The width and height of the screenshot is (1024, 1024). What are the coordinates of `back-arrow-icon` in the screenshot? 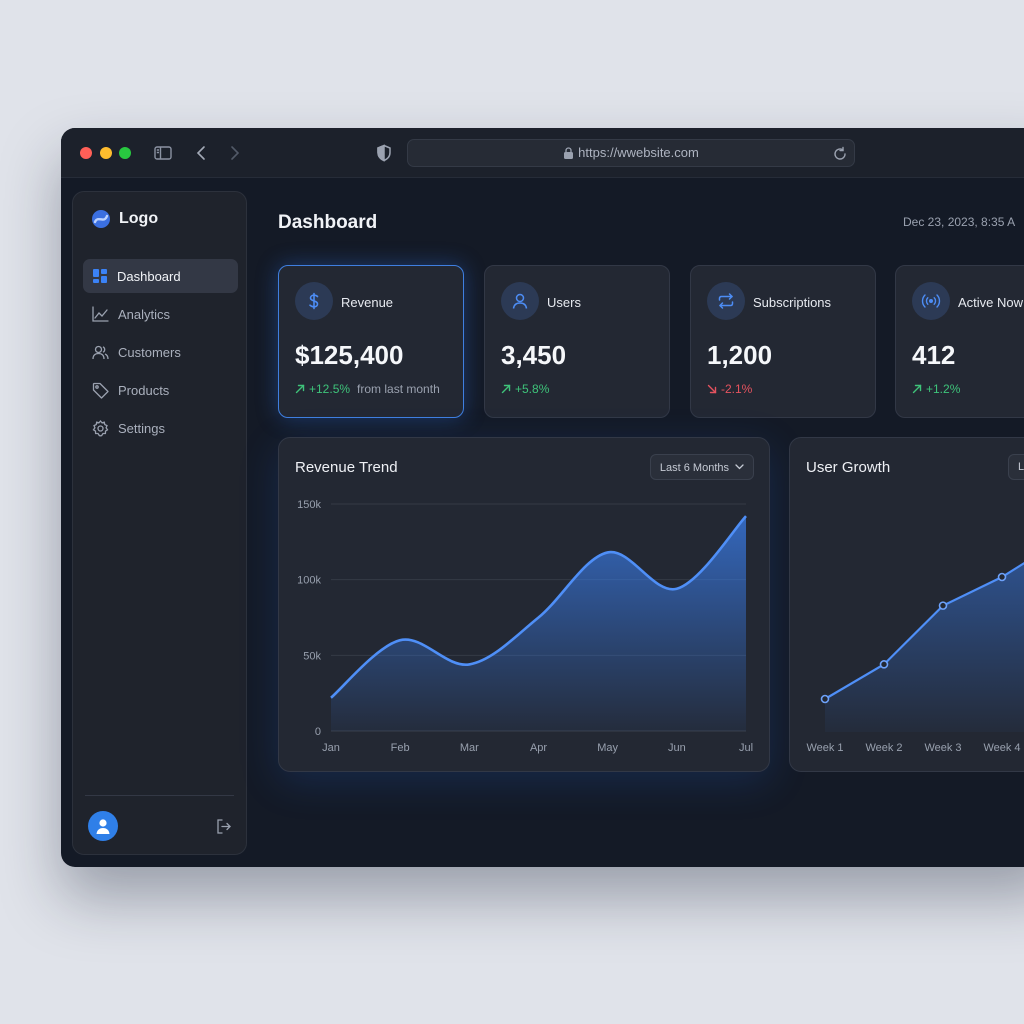 It's located at (202, 153).